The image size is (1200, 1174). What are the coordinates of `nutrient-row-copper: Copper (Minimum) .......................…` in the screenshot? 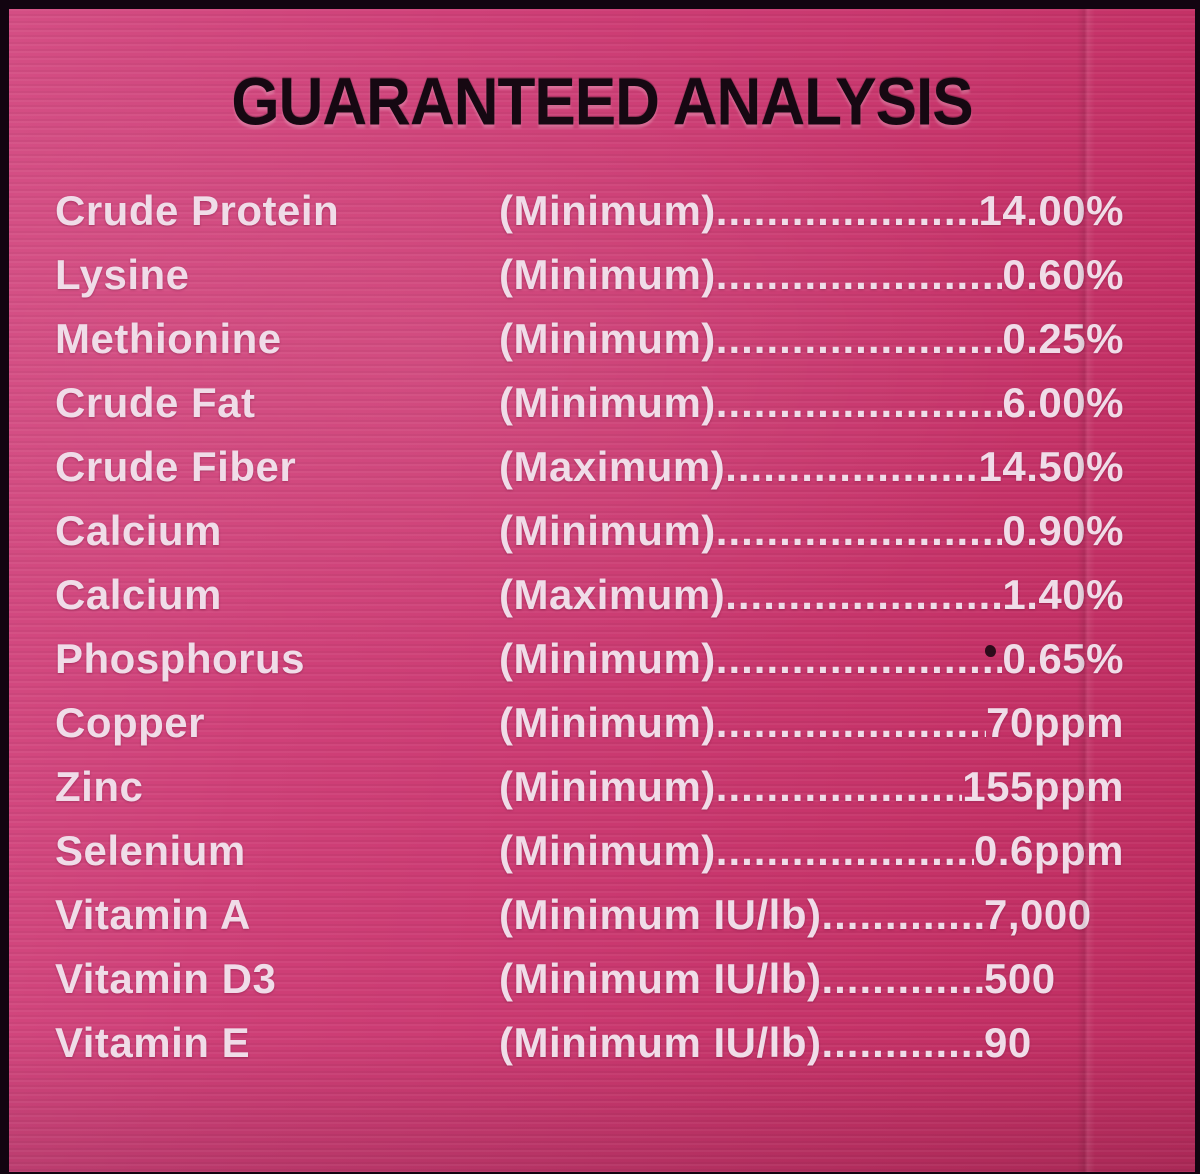 It's located at (602, 723).